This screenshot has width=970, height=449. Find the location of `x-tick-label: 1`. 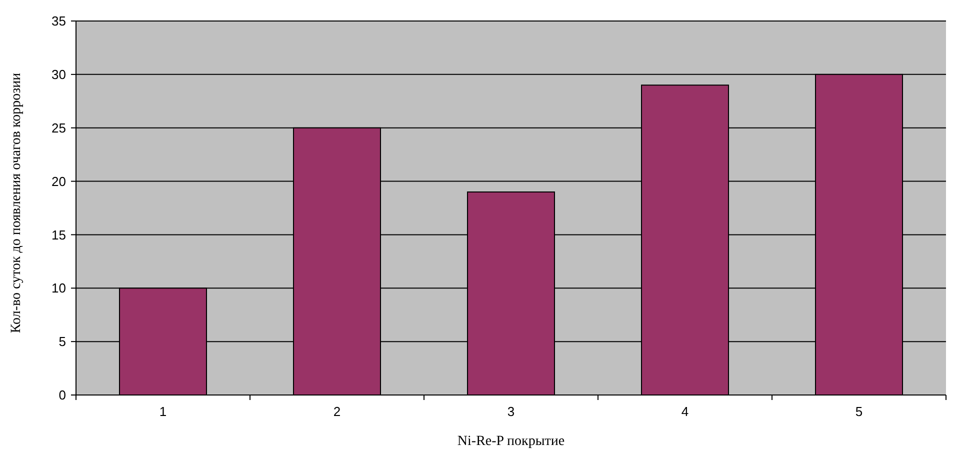

x-tick-label: 1 is located at coordinates (163, 411).